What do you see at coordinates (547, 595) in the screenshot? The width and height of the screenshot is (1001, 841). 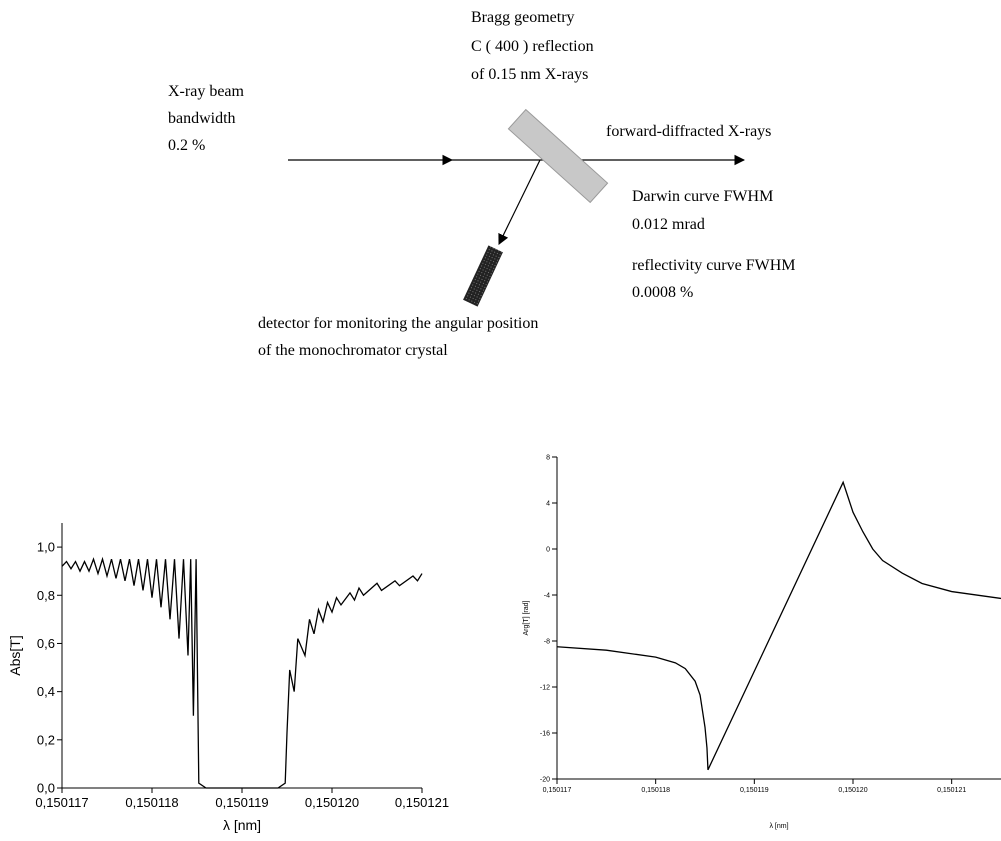 I see `y-tick-label: -4` at bounding box center [547, 595].